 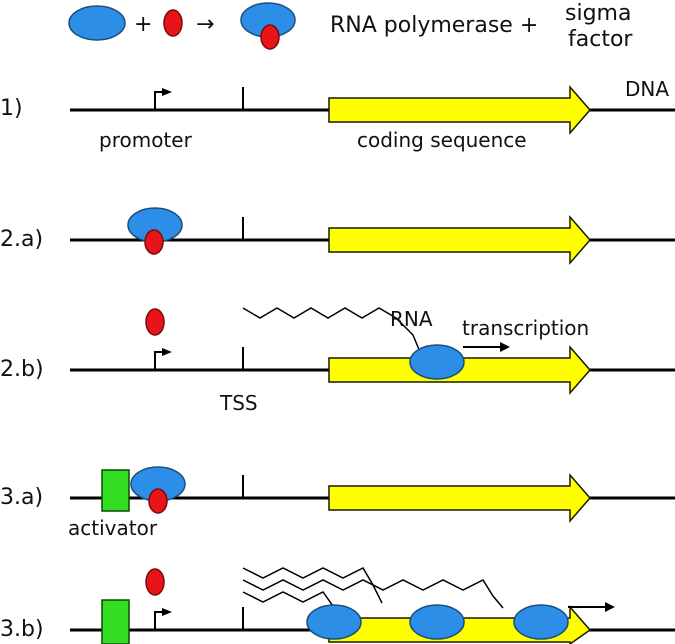 What do you see at coordinates (97, 23) in the screenshot?
I see `legend-polymerase` at bounding box center [97, 23].